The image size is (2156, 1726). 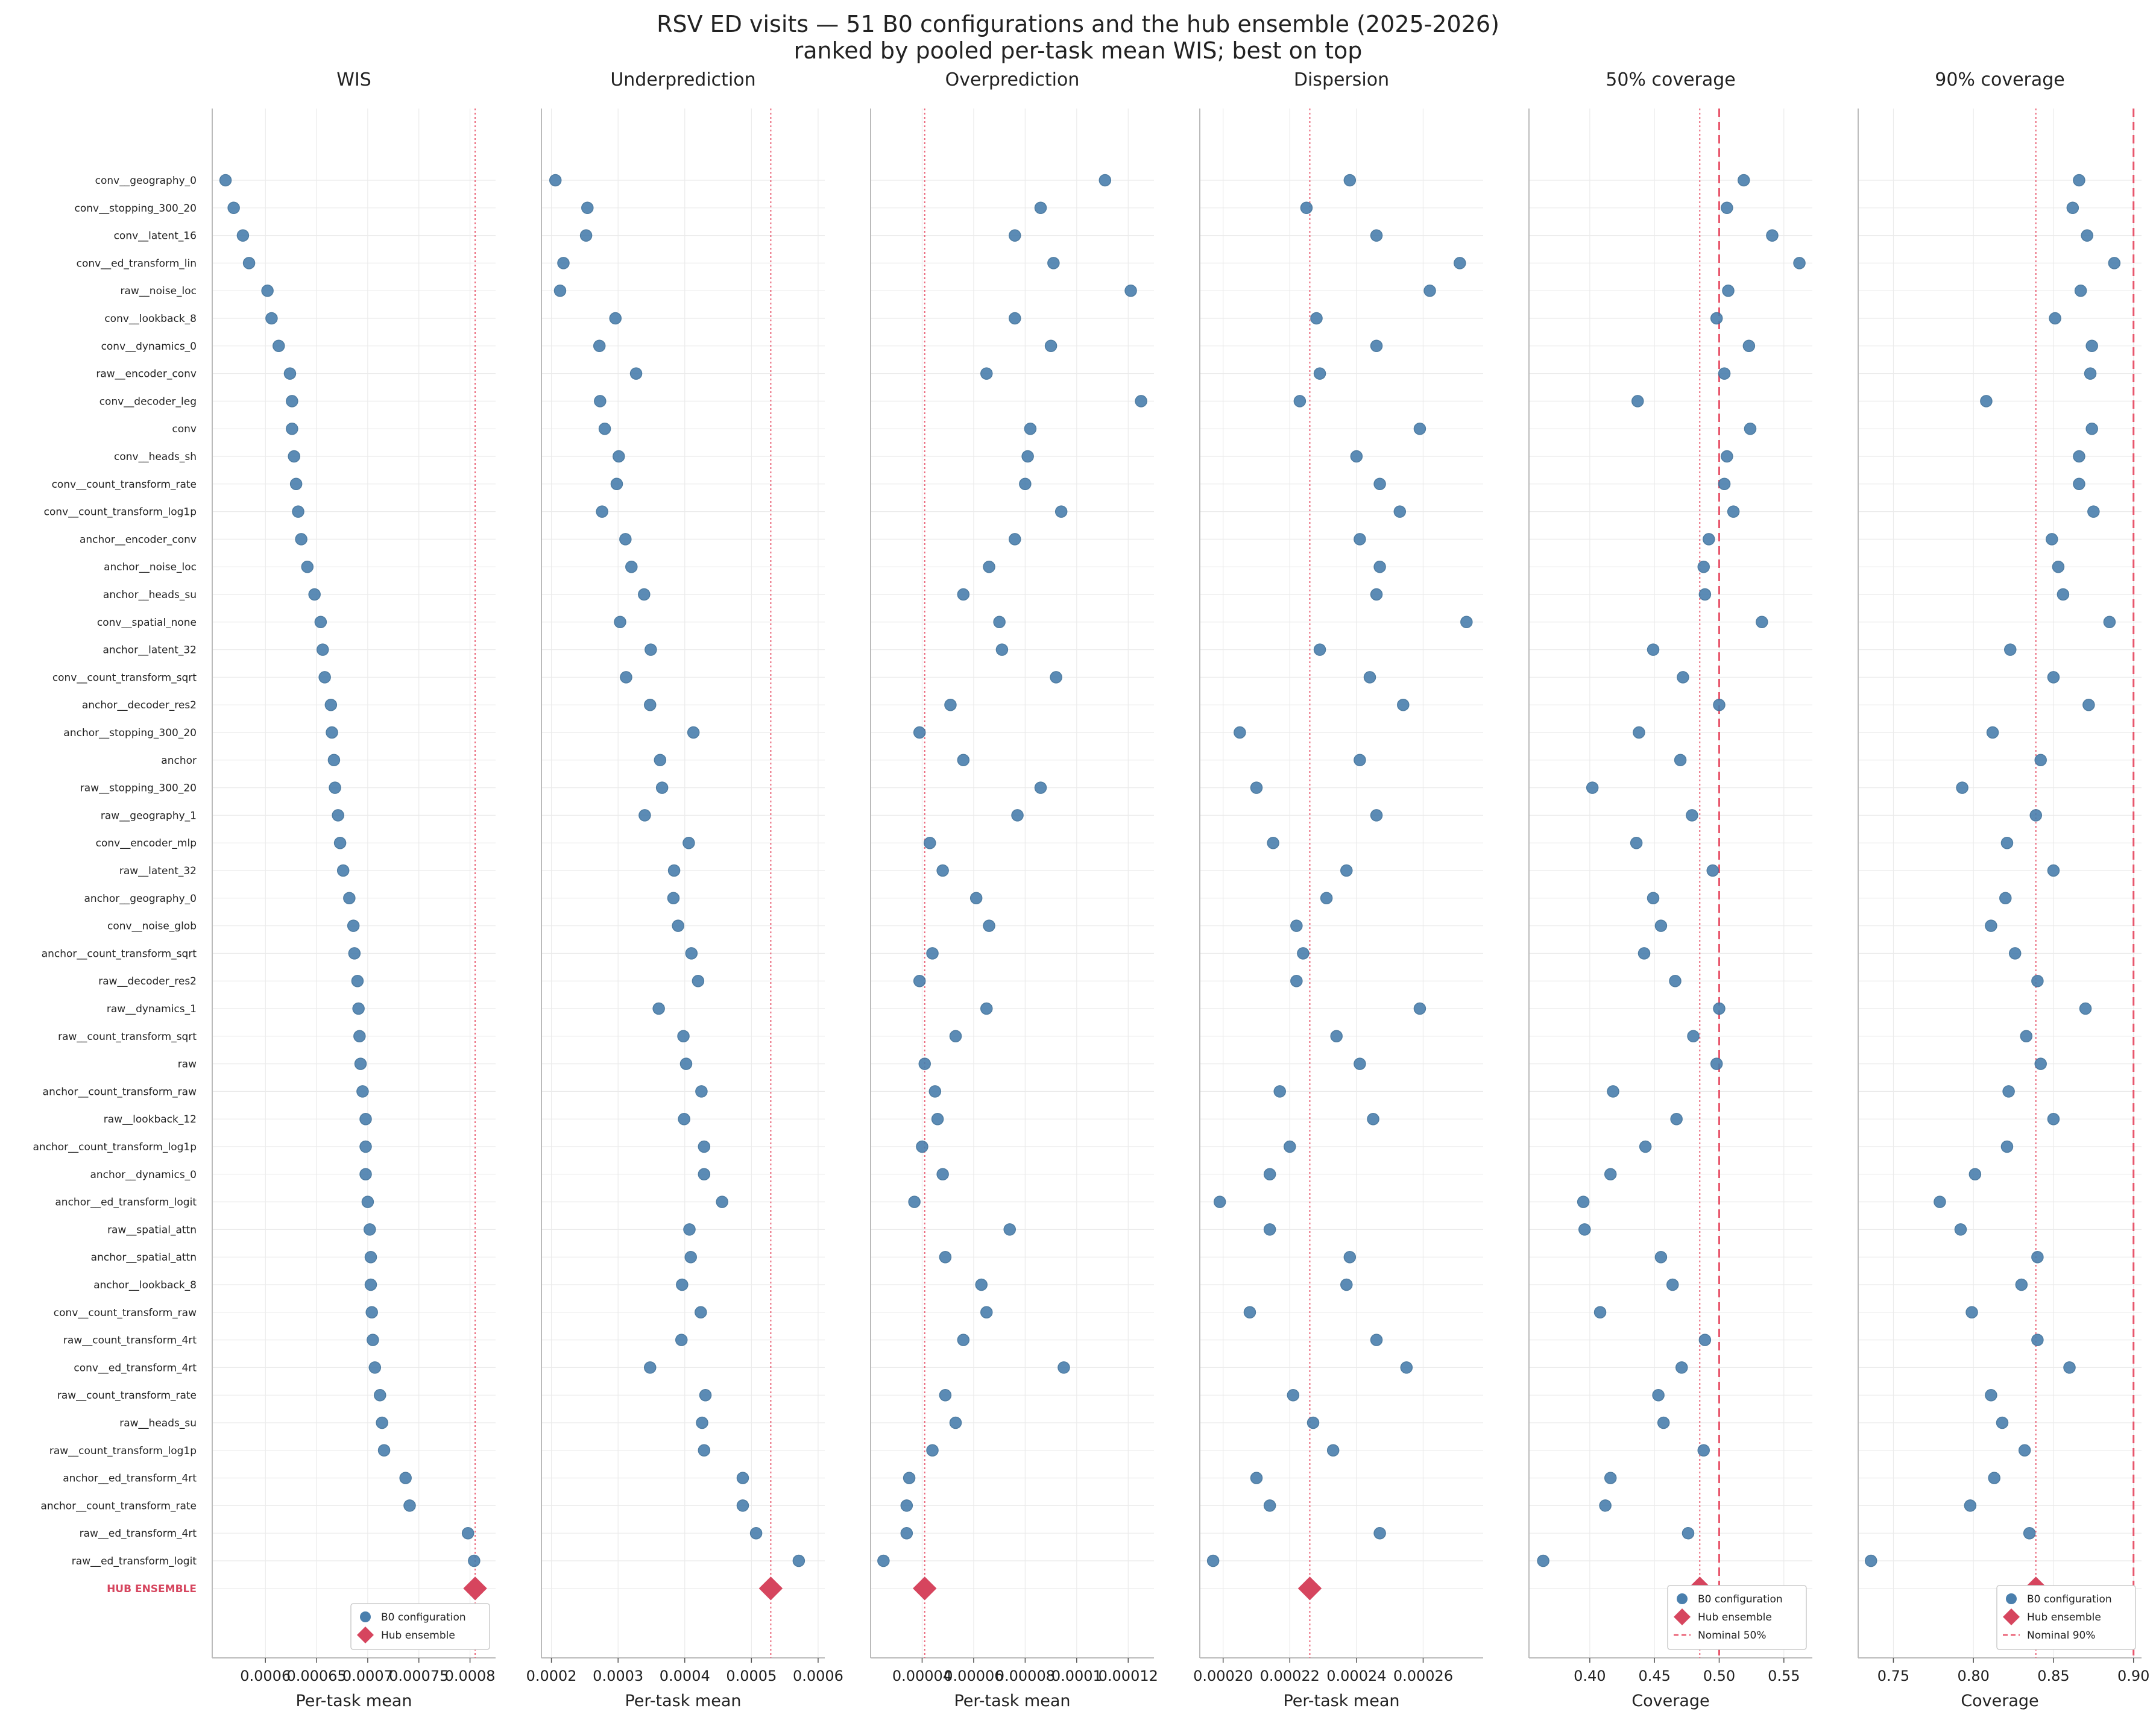 What do you see at coordinates (420, 1626) in the screenshot?
I see `legend: B0 configuration Hub ensemble` at bounding box center [420, 1626].